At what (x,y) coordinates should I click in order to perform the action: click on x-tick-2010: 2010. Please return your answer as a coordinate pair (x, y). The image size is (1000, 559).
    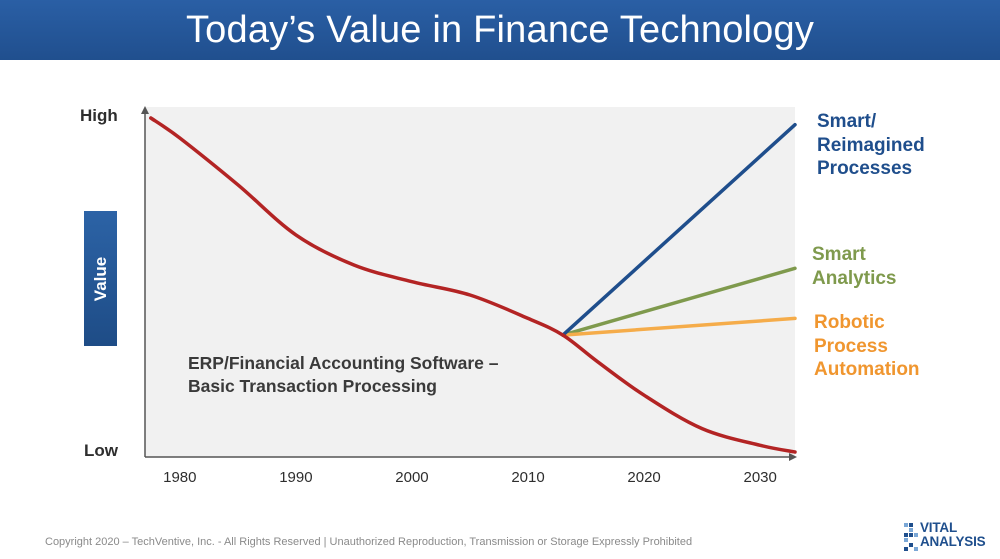
    Looking at the image, I should click on (527, 477).